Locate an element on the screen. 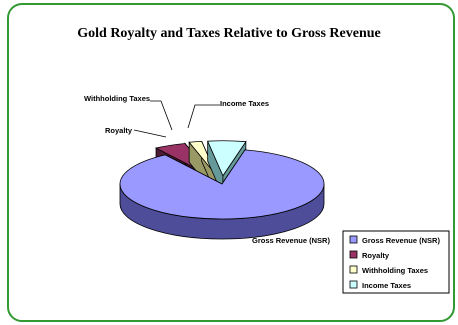 The image size is (458, 325). slice-label: Withholding Taxes is located at coordinates (117, 98).